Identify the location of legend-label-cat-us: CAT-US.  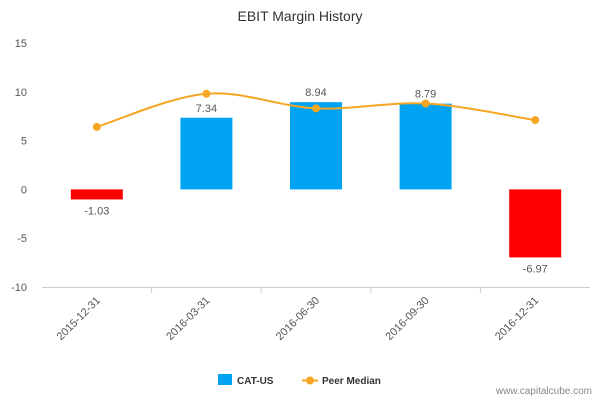
(255, 381).